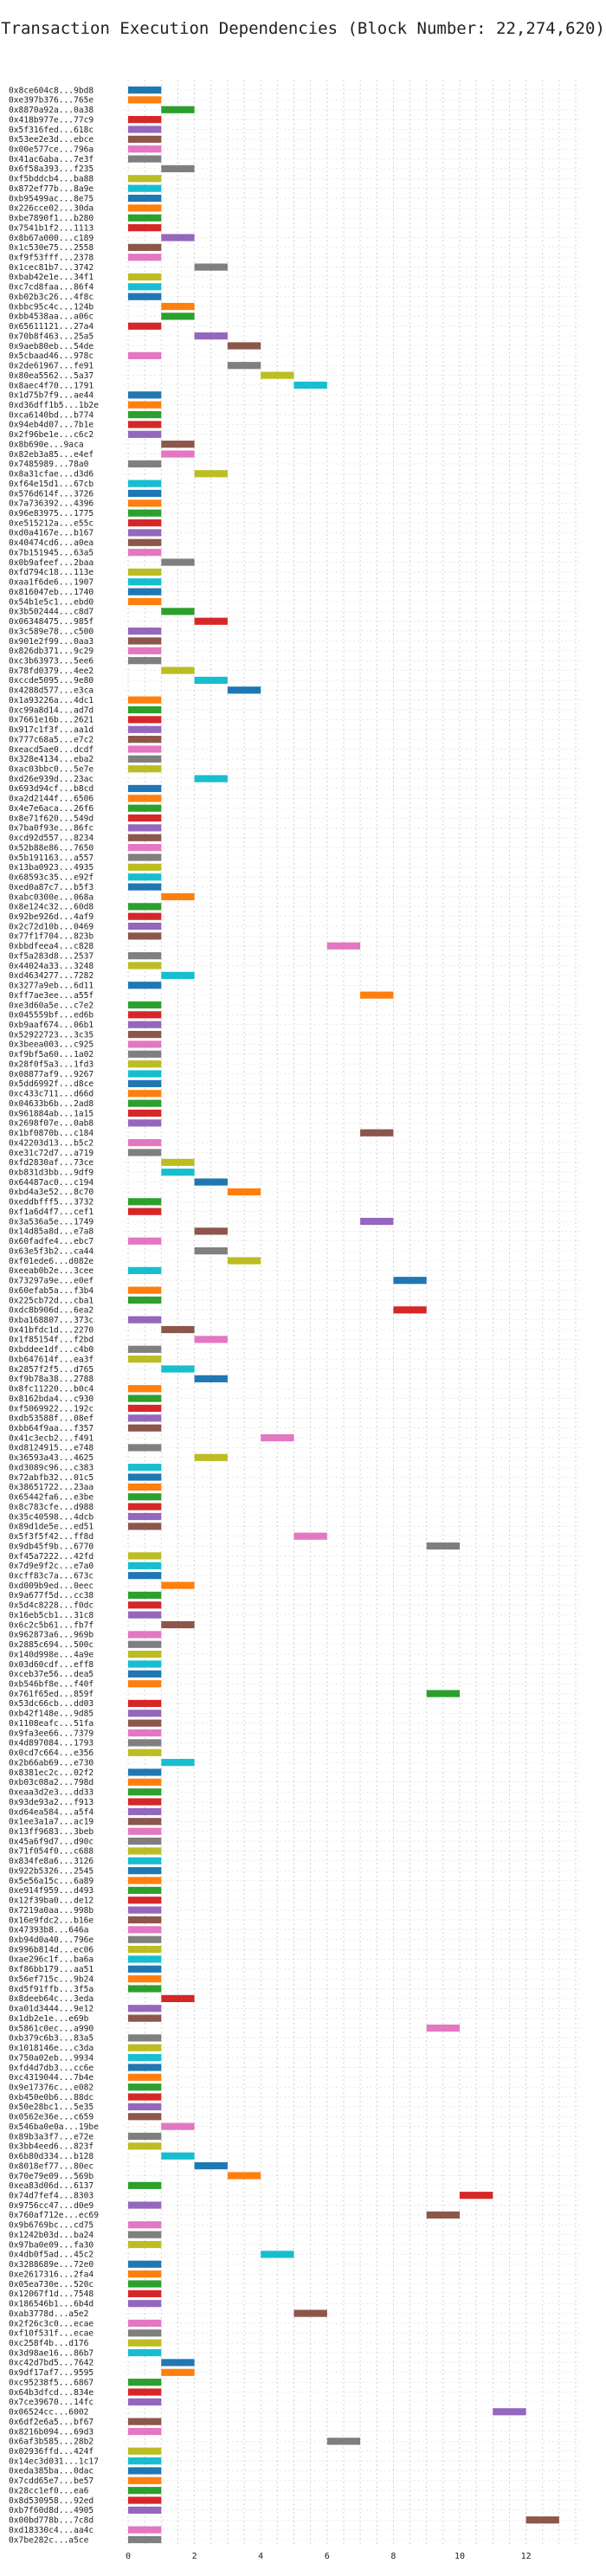 The width and height of the screenshot is (606, 2576). I want to click on transaction-label: 0x8216b094...69d3, so click(51, 2432).